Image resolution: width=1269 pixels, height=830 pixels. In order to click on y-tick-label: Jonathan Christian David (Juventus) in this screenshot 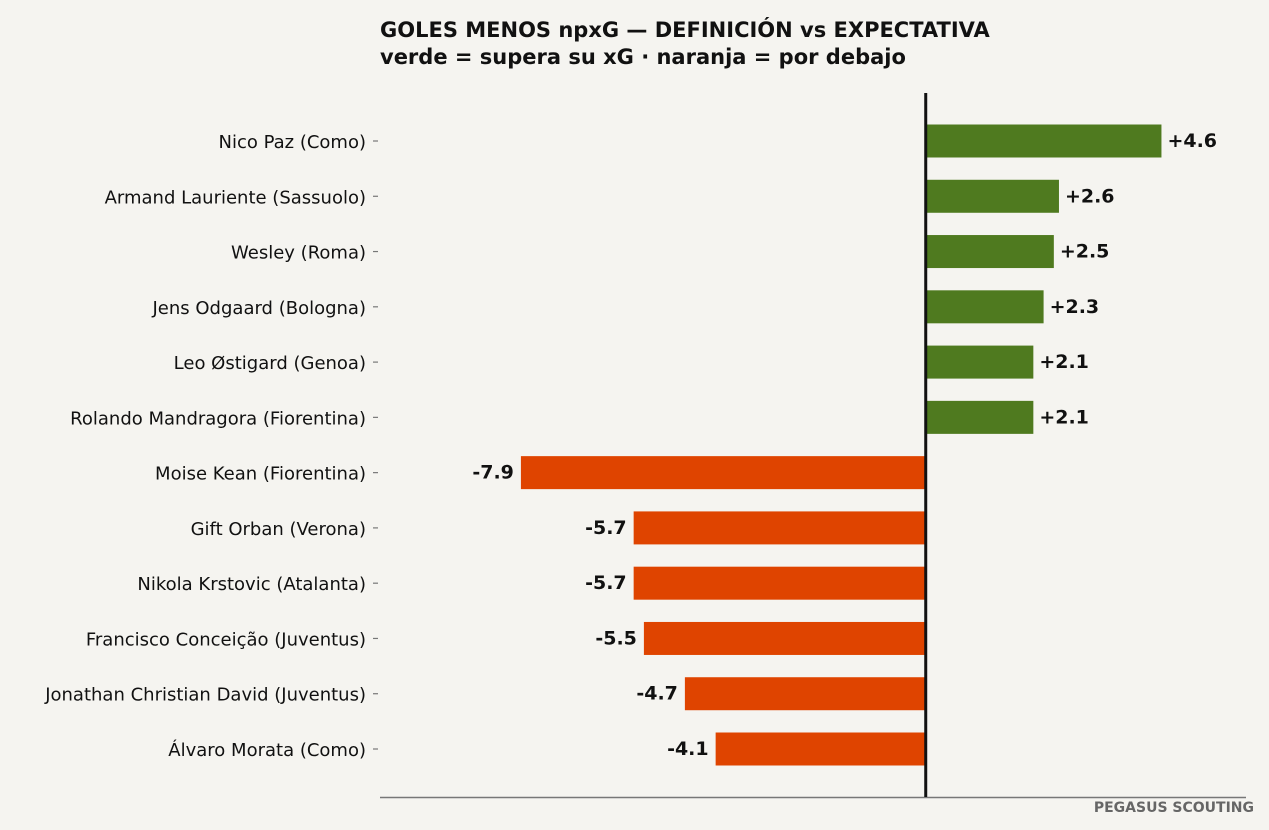, I will do `click(205, 695)`.